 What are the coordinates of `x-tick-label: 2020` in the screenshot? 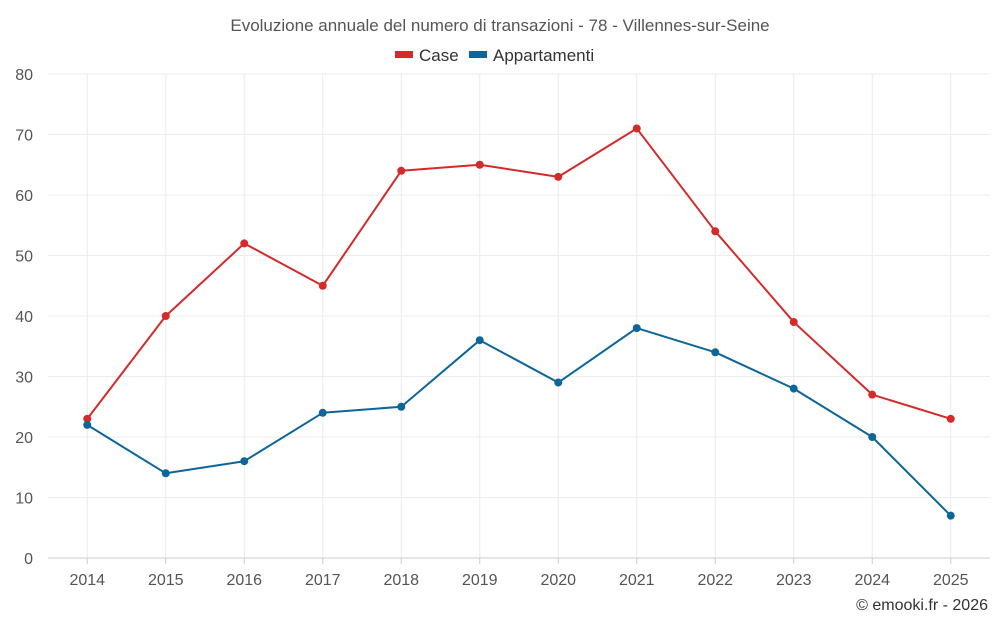 It's located at (558, 580).